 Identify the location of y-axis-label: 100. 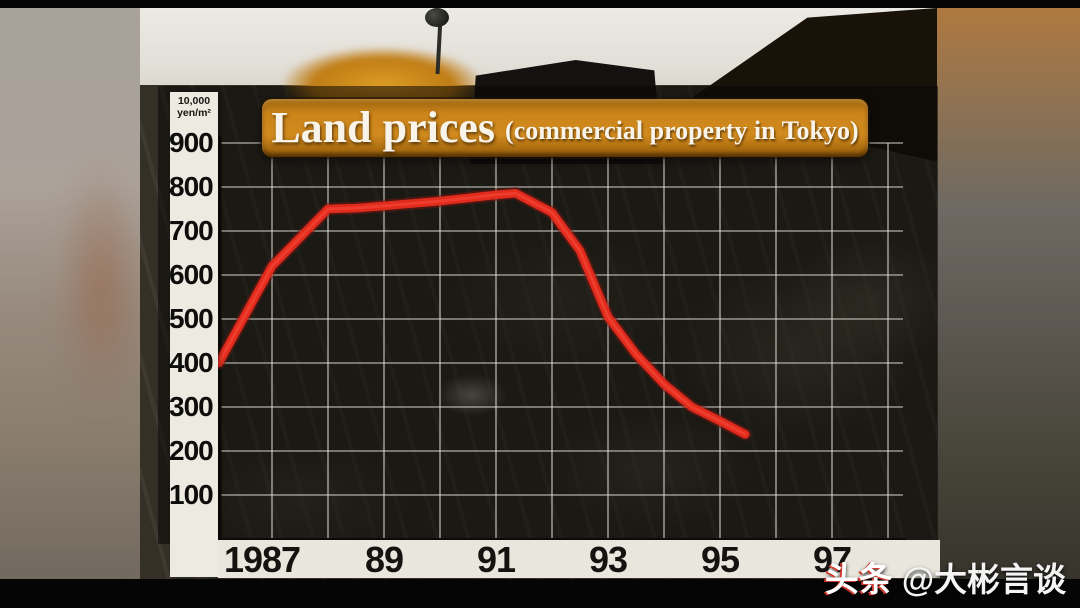
(191, 494).